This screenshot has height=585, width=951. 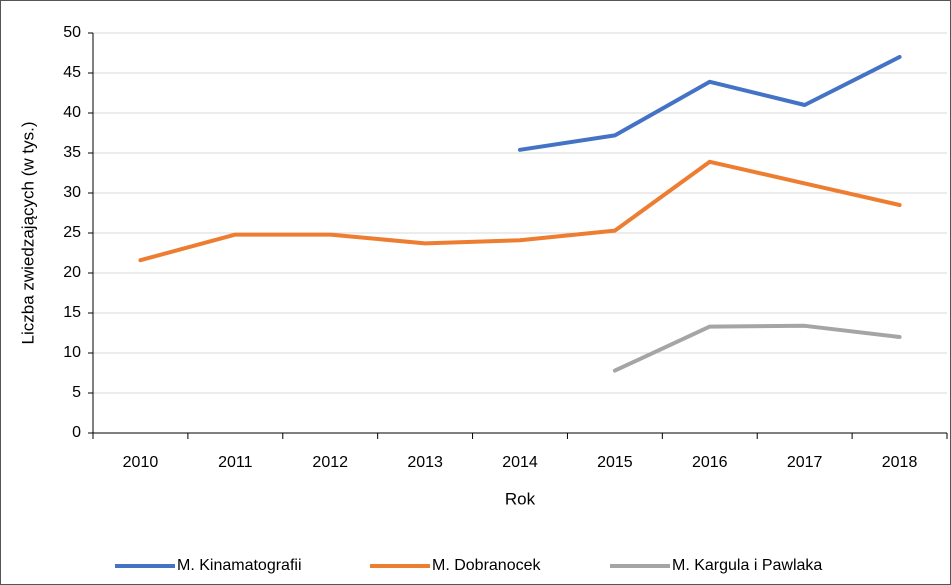 I want to click on x-axis-title: Rok, so click(x=520, y=498).